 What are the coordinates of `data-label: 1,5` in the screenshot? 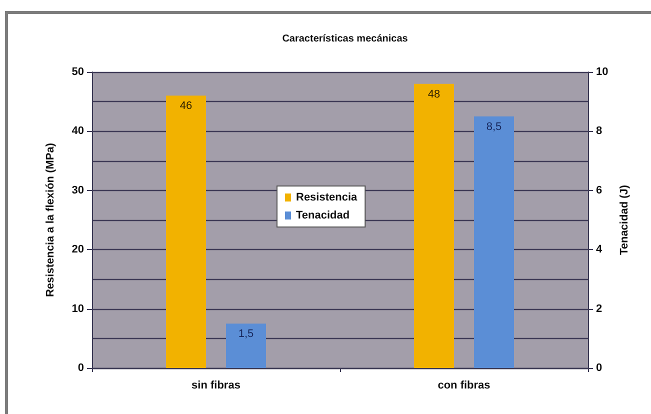 It's located at (246, 334).